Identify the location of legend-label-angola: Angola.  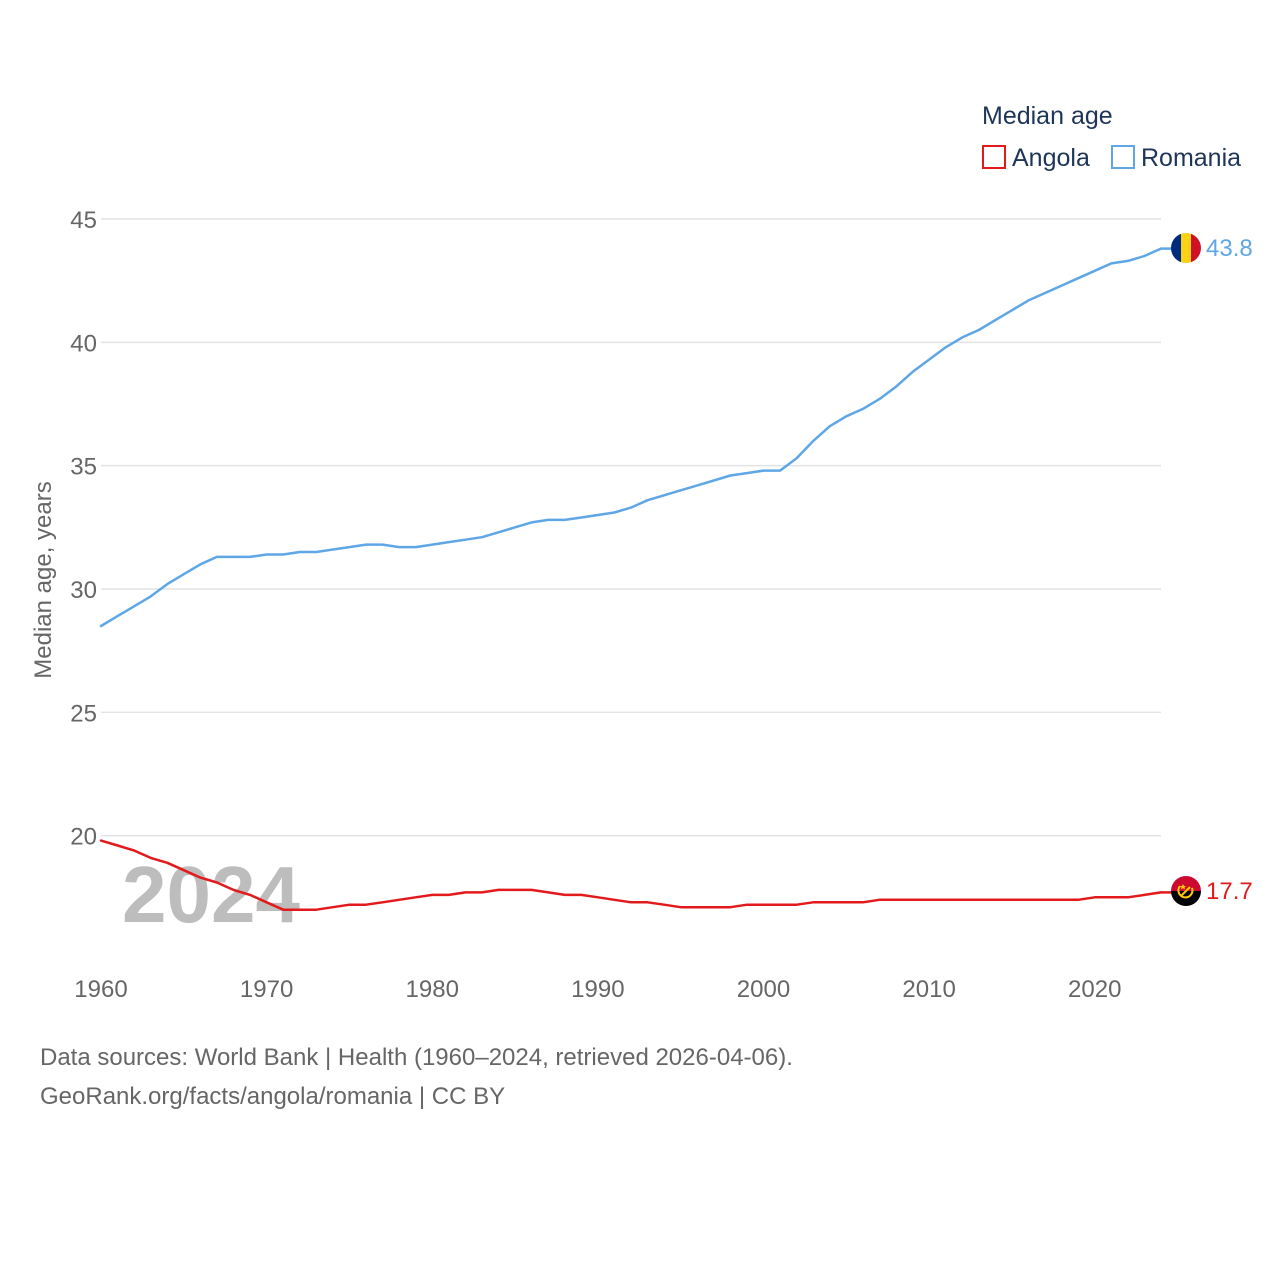
(1051, 158).